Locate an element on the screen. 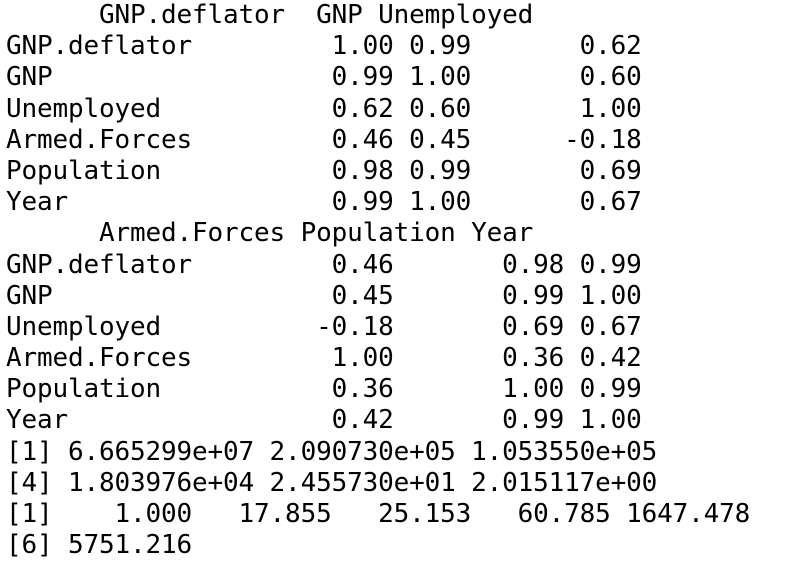  correlation-row-unemployed-2: Unemployed -0.18 0.69 0.67 is located at coordinates (324, 326).